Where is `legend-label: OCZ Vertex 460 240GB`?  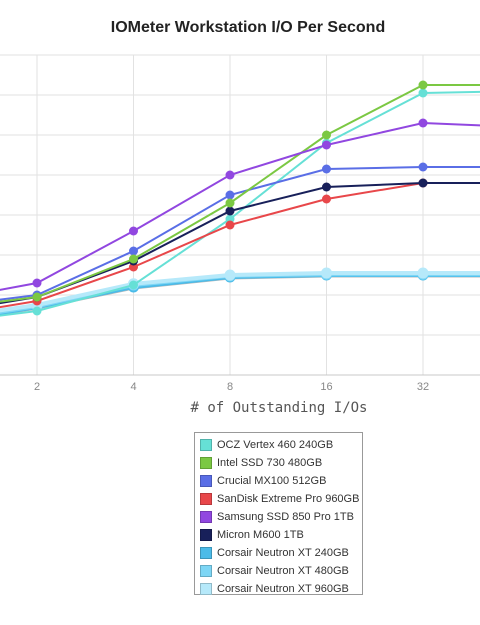
legend-label: OCZ Vertex 460 240GB is located at coordinates (275, 445).